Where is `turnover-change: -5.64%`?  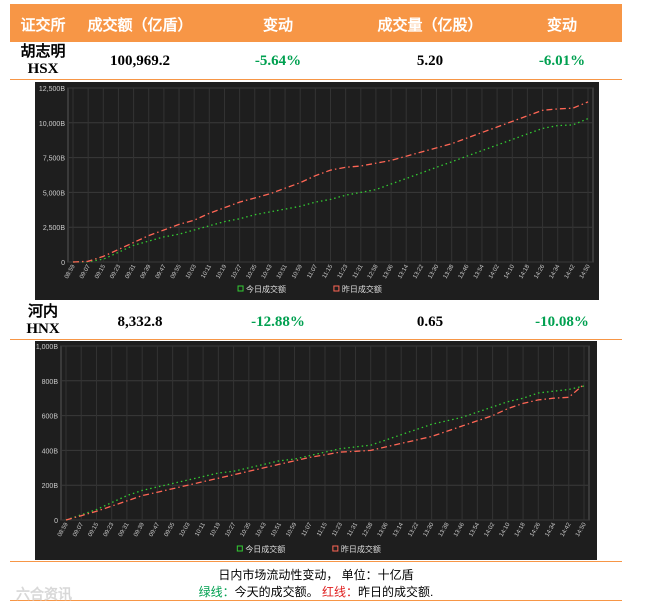 turnover-change: -5.64% is located at coordinates (278, 61).